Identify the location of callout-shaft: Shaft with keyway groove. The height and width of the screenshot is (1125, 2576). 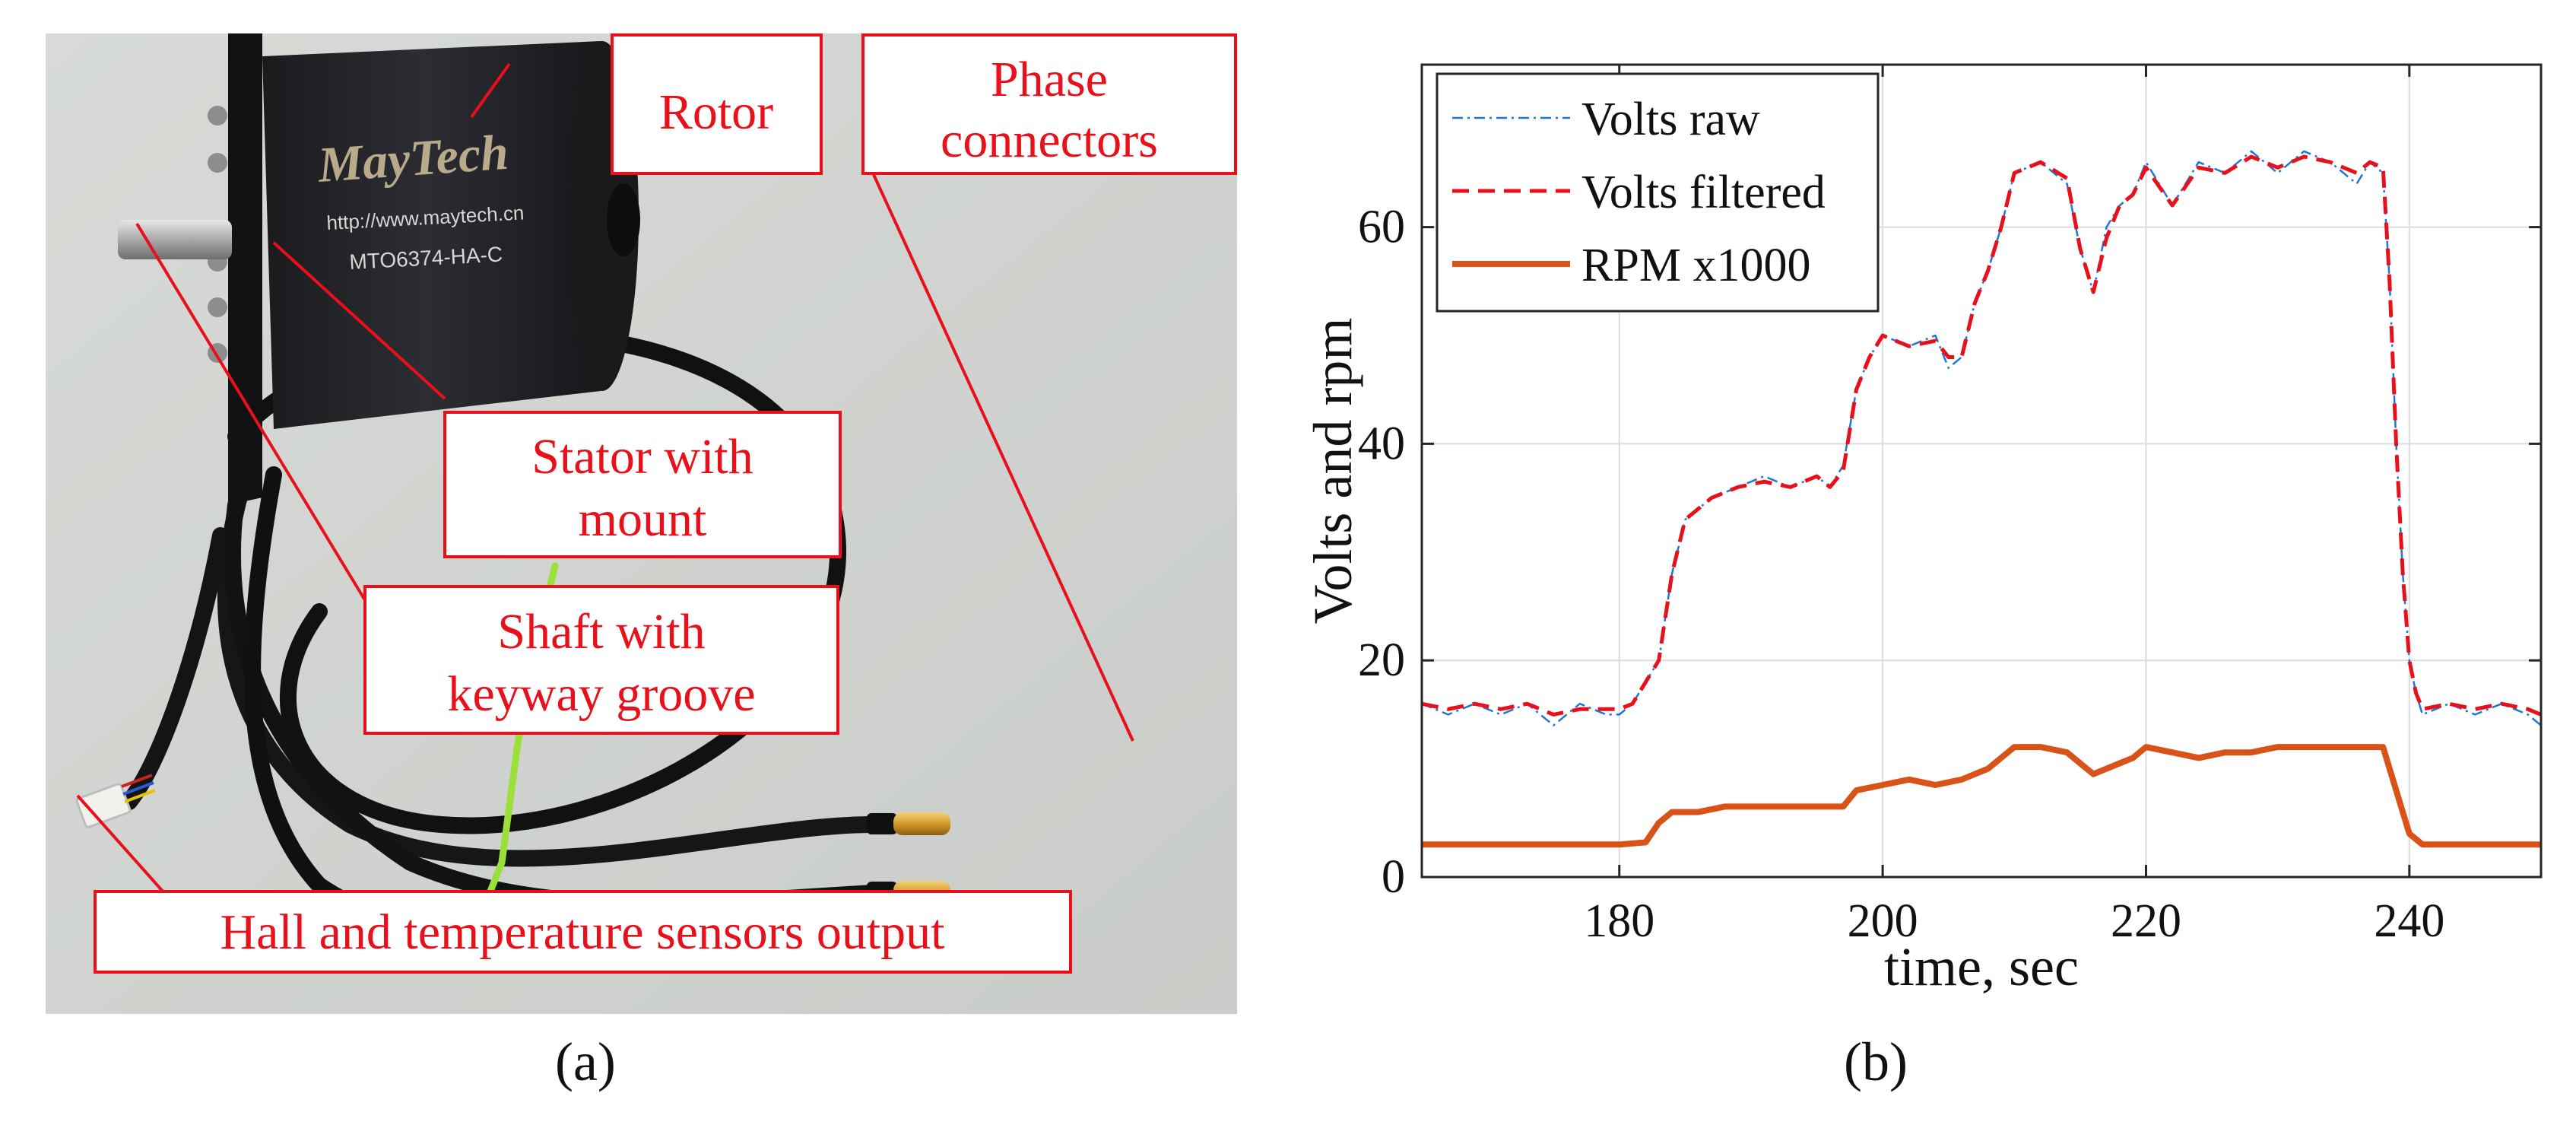
(601, 660).